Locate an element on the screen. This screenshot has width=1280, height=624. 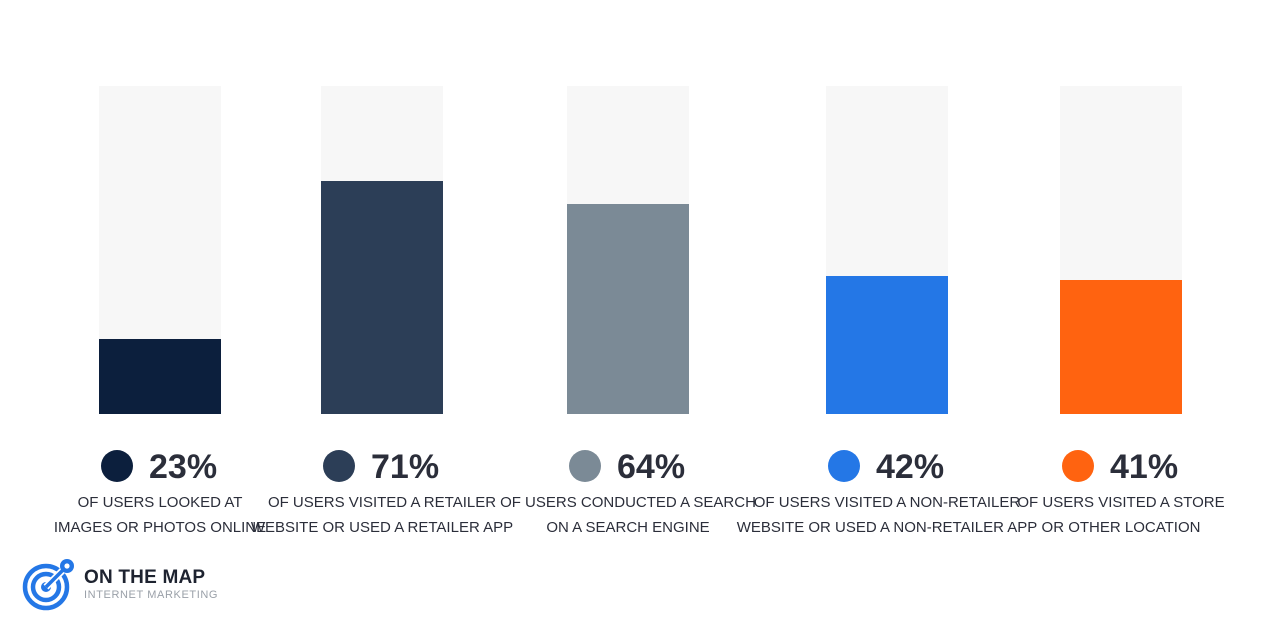
category-label: OR OTHER LOCATION is located at coordinates (1121, 527).